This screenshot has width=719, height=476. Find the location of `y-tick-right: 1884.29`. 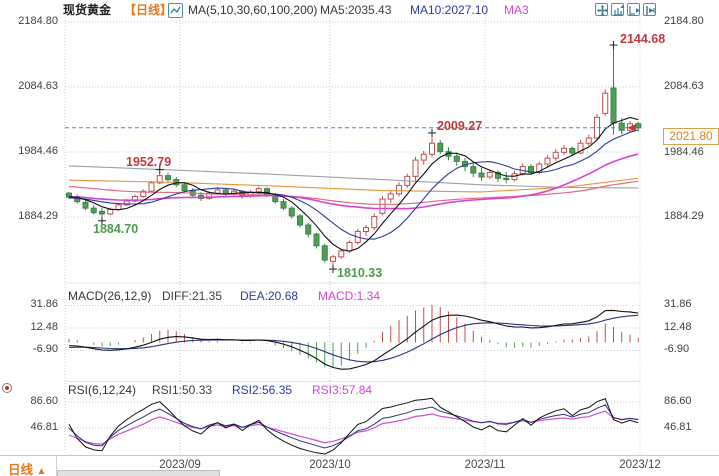

y-tick-right: 1884.29 is located at coordinates (684, 216).